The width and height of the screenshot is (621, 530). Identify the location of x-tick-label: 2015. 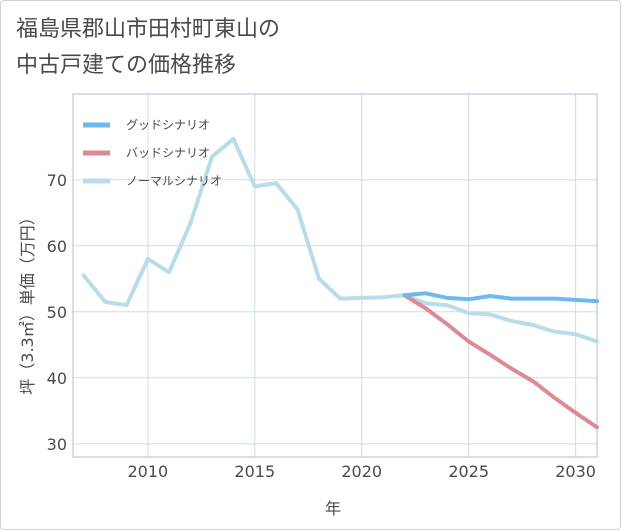
(254, 471).